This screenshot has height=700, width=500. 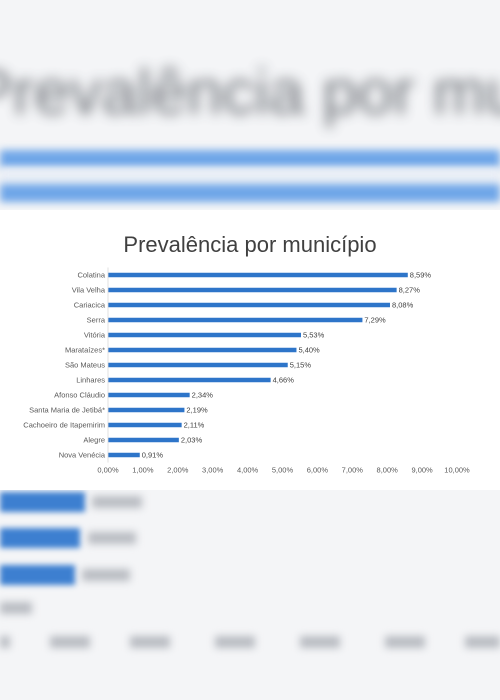 I want to click on category-label: Serra, so click(x=96, y=320).